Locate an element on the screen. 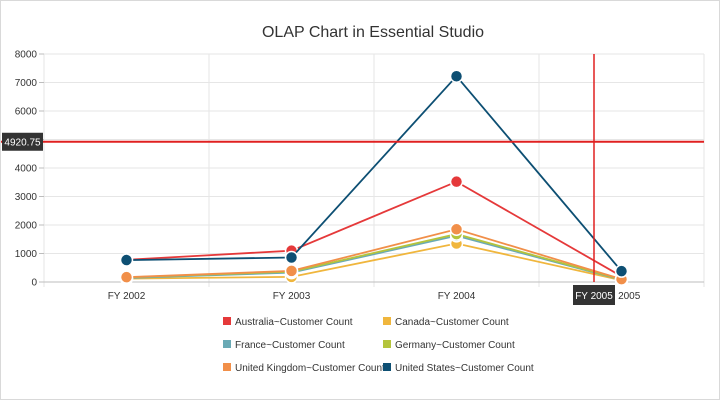 The width and height of the screenshot is (720, 404). crosshair-x-tooltip is located at coordinates (594, 295).